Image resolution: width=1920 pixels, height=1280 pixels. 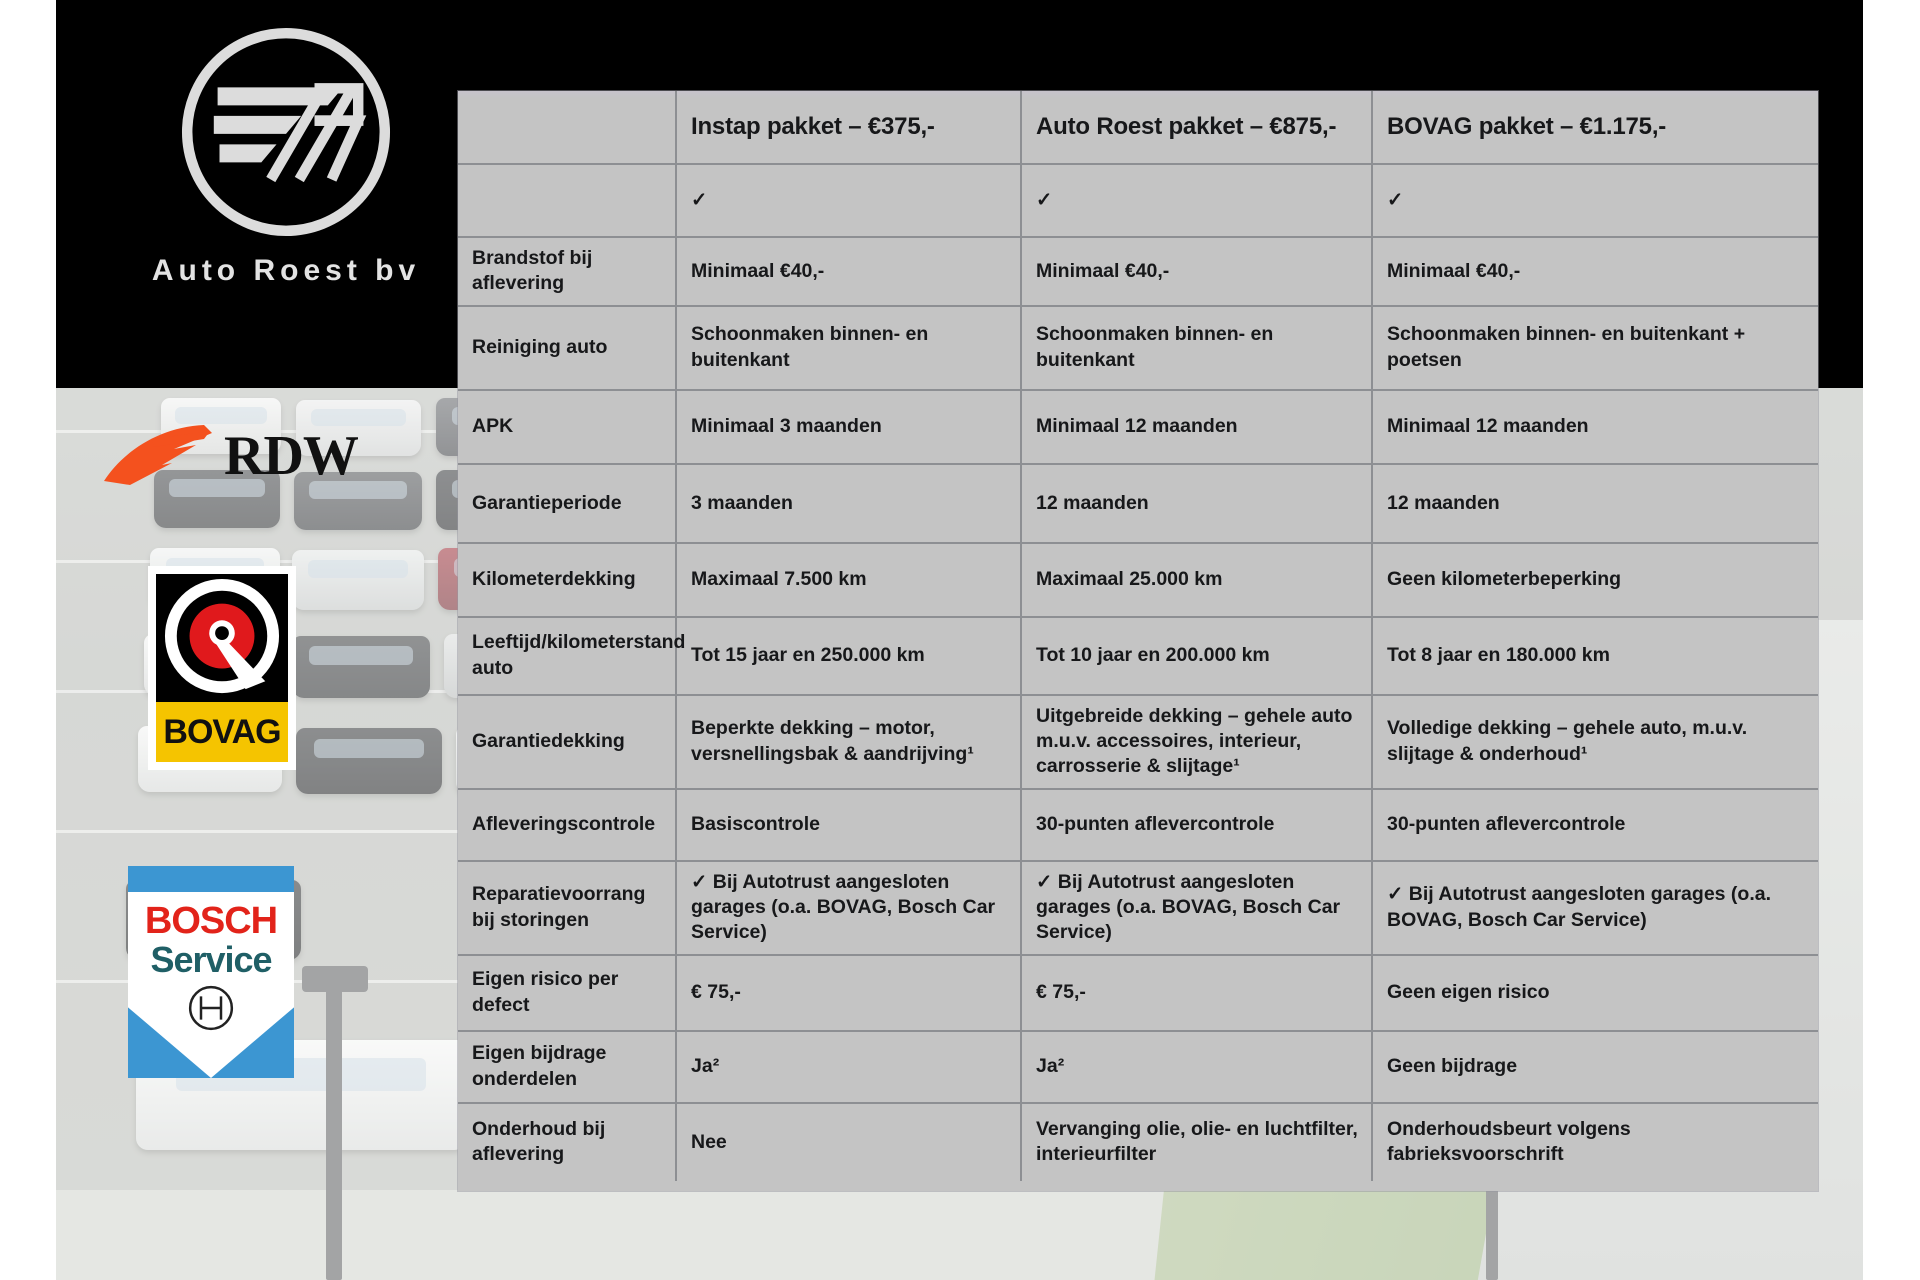 I want to click on bovag-label: BOVAG, so click(x=222, y=731).